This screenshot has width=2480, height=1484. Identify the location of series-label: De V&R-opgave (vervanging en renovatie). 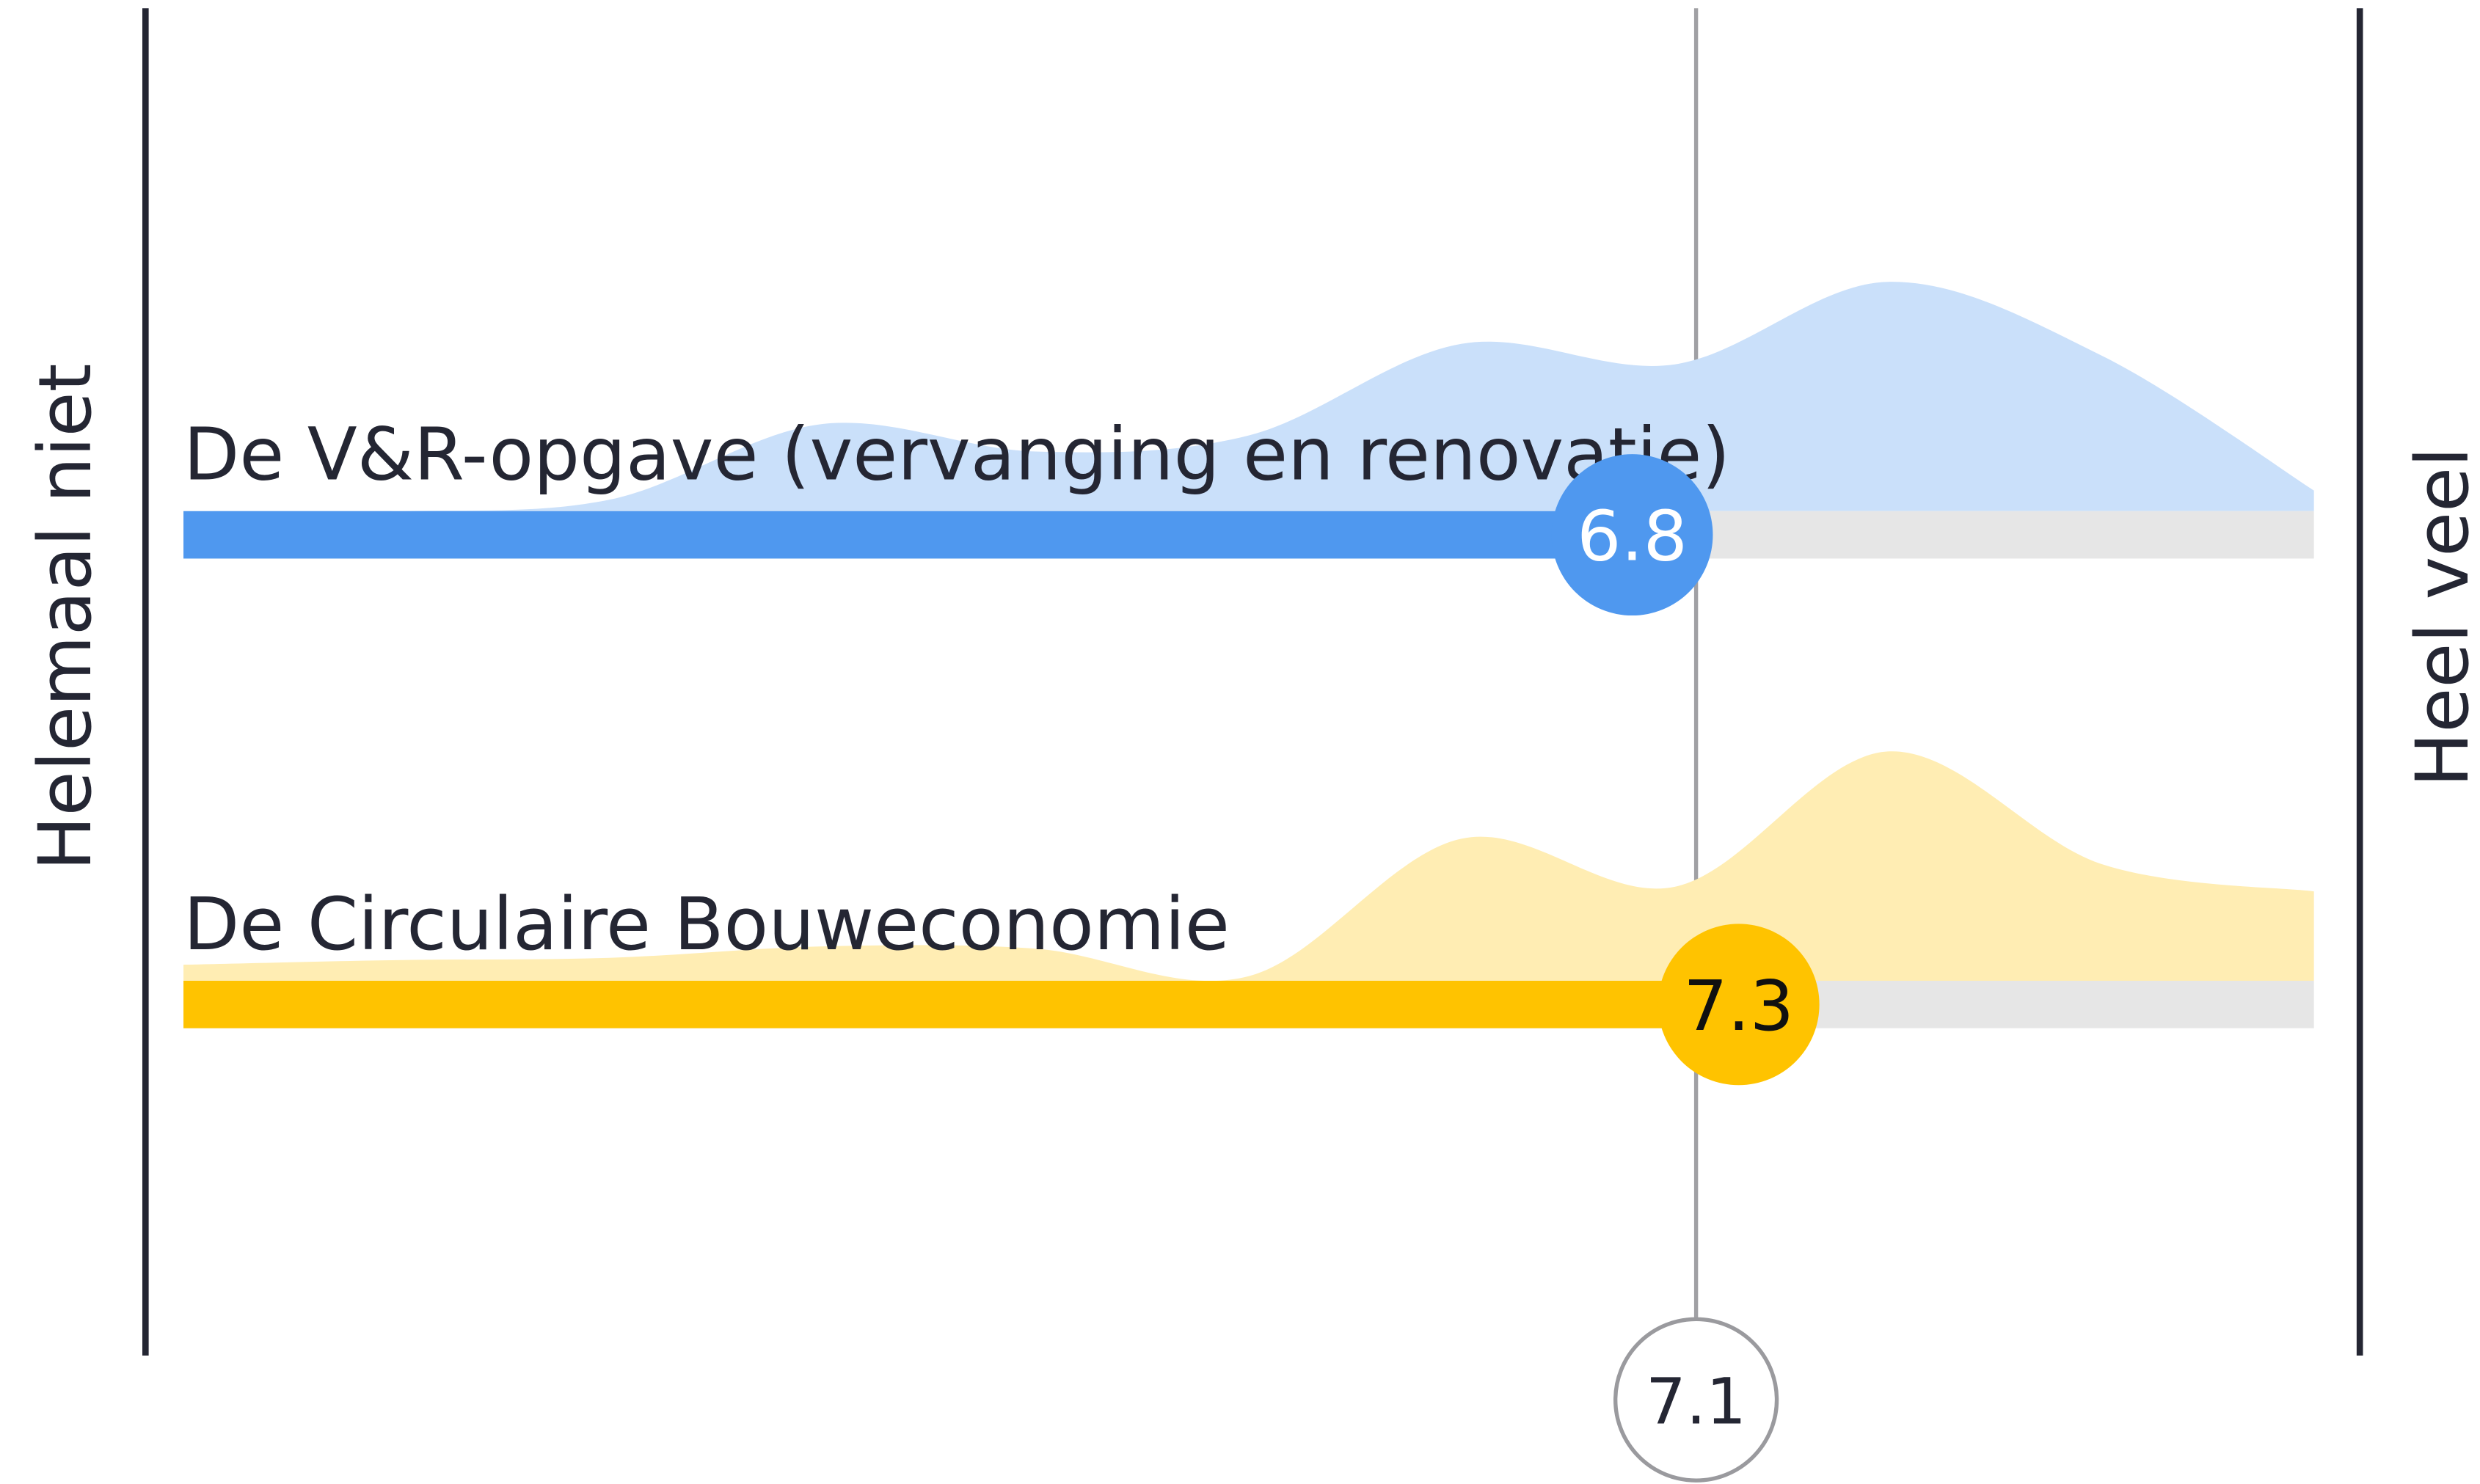
(956, 455).